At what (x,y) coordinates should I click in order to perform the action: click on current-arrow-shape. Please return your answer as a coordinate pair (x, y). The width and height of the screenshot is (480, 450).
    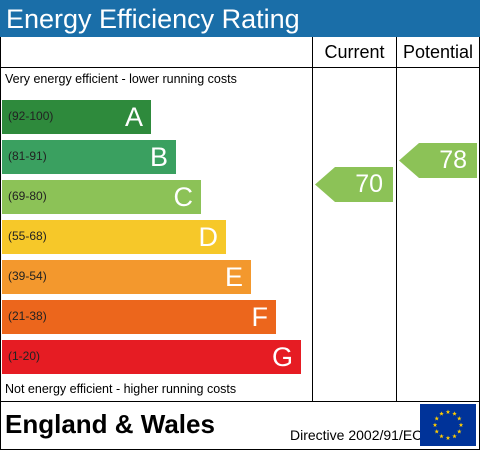
    Looking at the image, I should click on (354, 184).